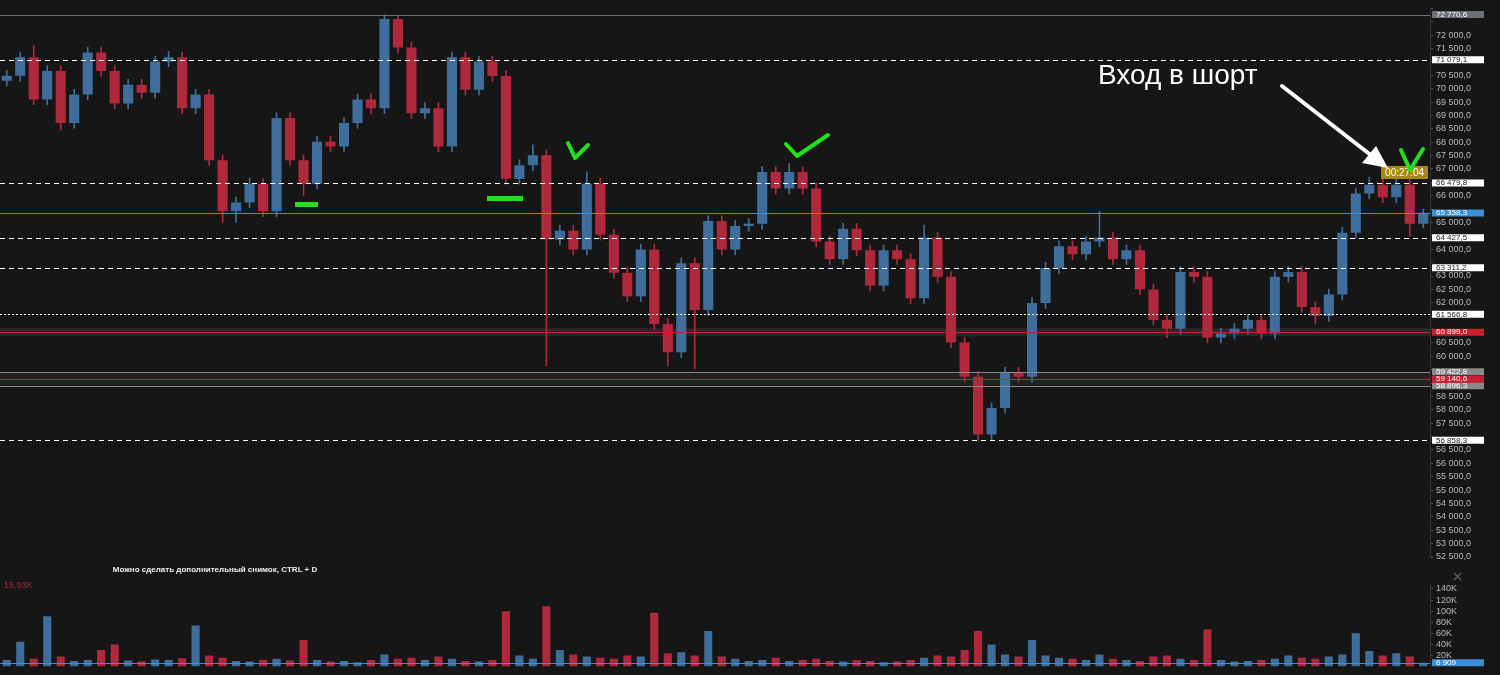 This screenshot has height=675, width=1500. I want to click on y-tick-label: 72 000,0, so click(1454, 34).